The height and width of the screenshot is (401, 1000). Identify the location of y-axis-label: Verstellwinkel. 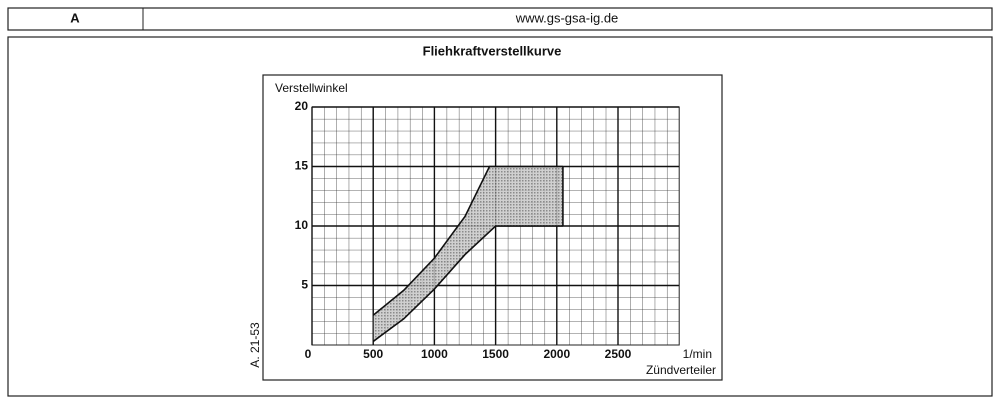
(311, 88).